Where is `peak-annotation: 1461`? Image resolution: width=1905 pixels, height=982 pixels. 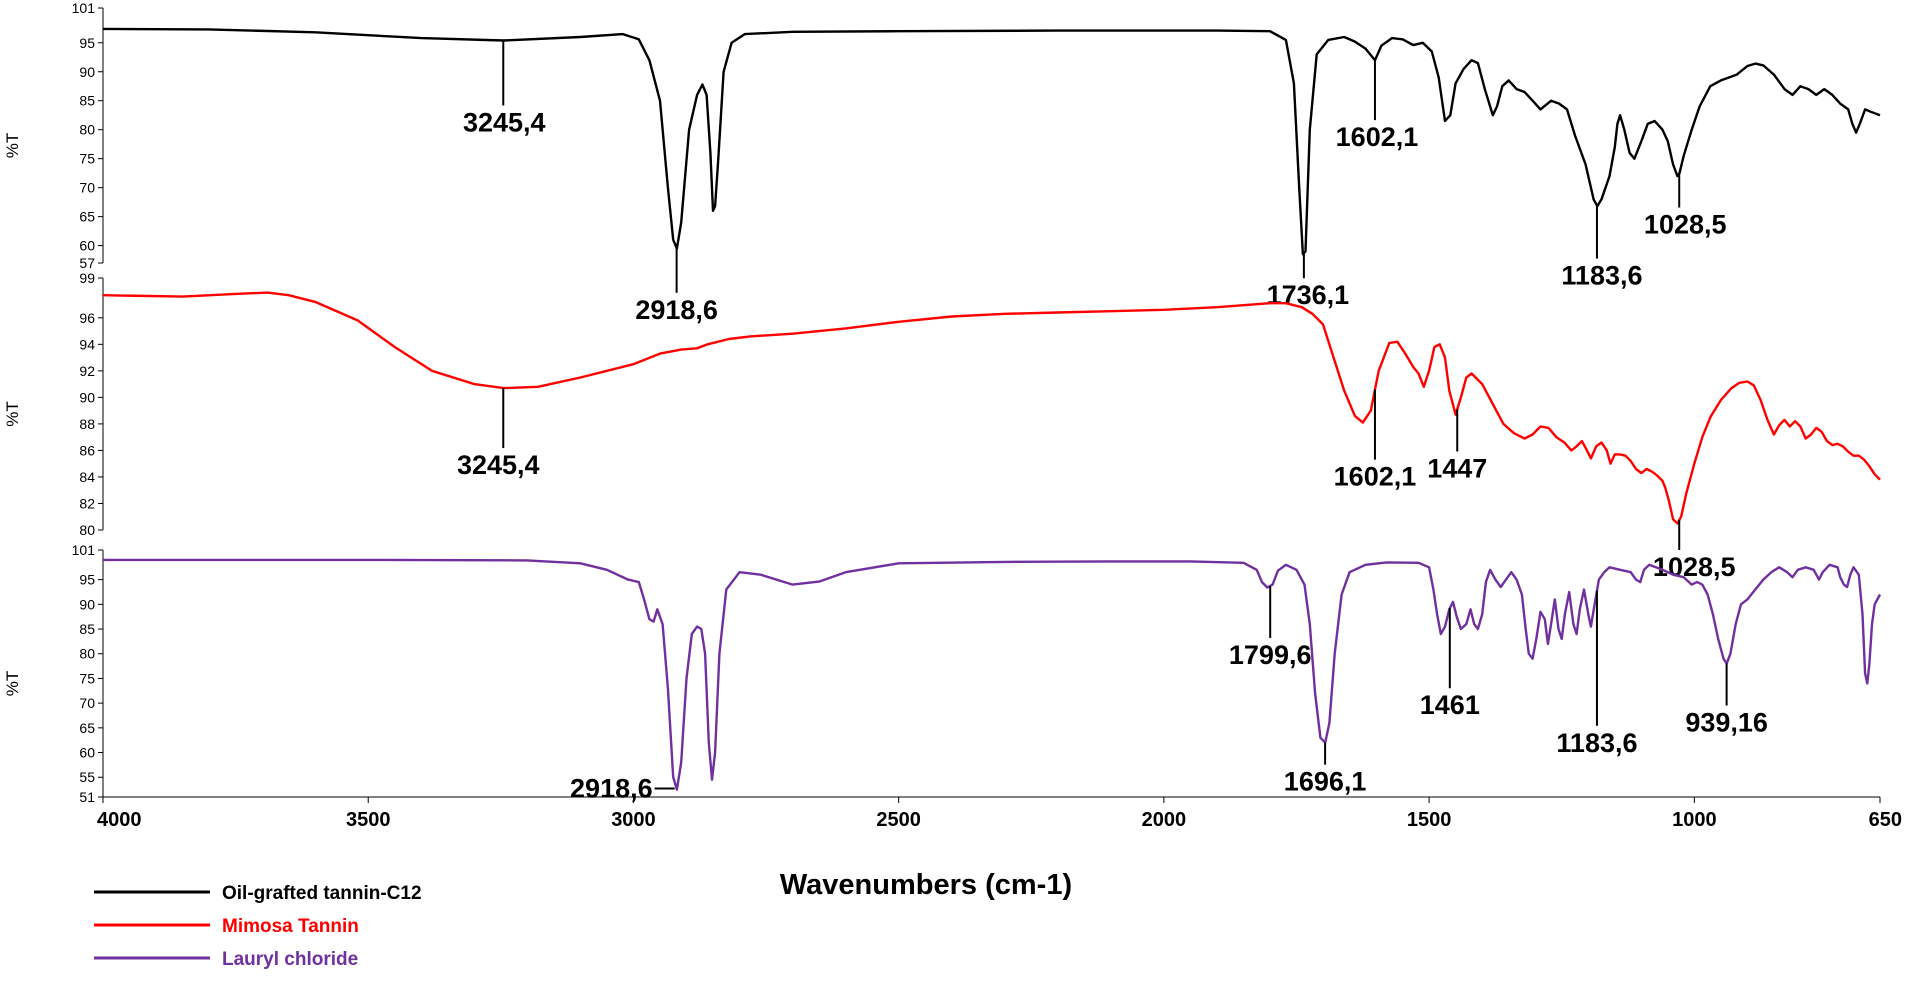 peak-annotation: 1461 is located at coordinates (1450, 664).